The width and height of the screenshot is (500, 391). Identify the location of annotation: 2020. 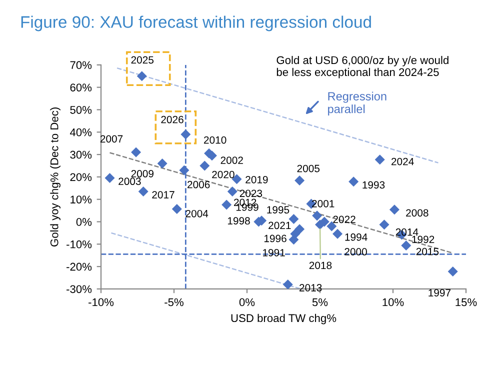
(223, 174).